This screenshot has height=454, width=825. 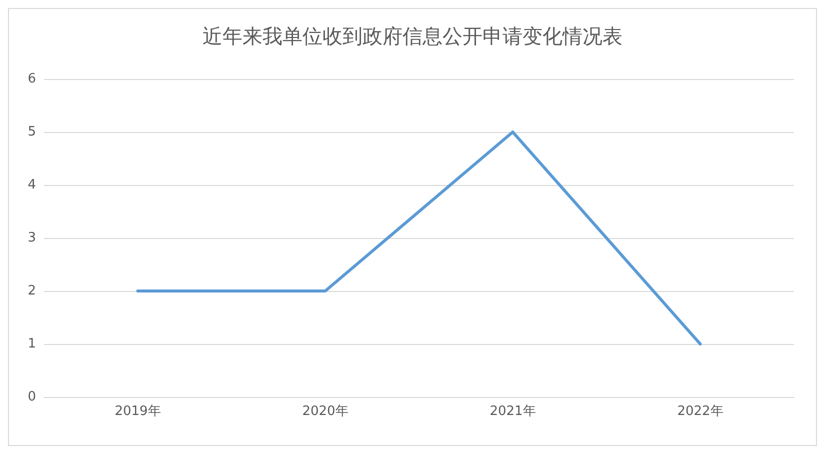 What do you see at coordinates (32, 397) in the screenshot?
I see `y-tick-label: 0` at bounding box center [32, 397].